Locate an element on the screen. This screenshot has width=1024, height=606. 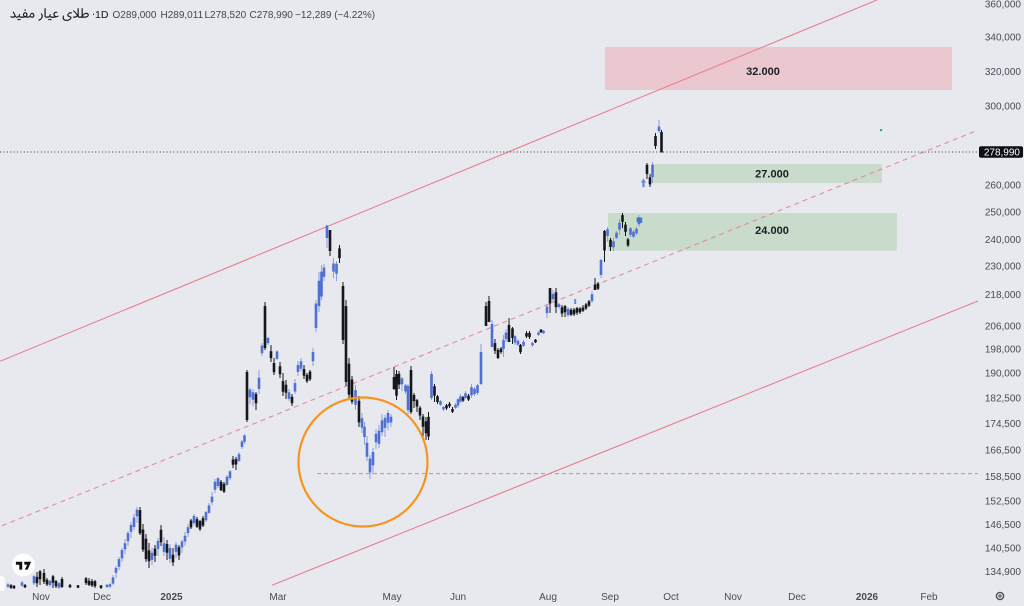
svg-text: 250,000 is located at coordinates (1003, 213).